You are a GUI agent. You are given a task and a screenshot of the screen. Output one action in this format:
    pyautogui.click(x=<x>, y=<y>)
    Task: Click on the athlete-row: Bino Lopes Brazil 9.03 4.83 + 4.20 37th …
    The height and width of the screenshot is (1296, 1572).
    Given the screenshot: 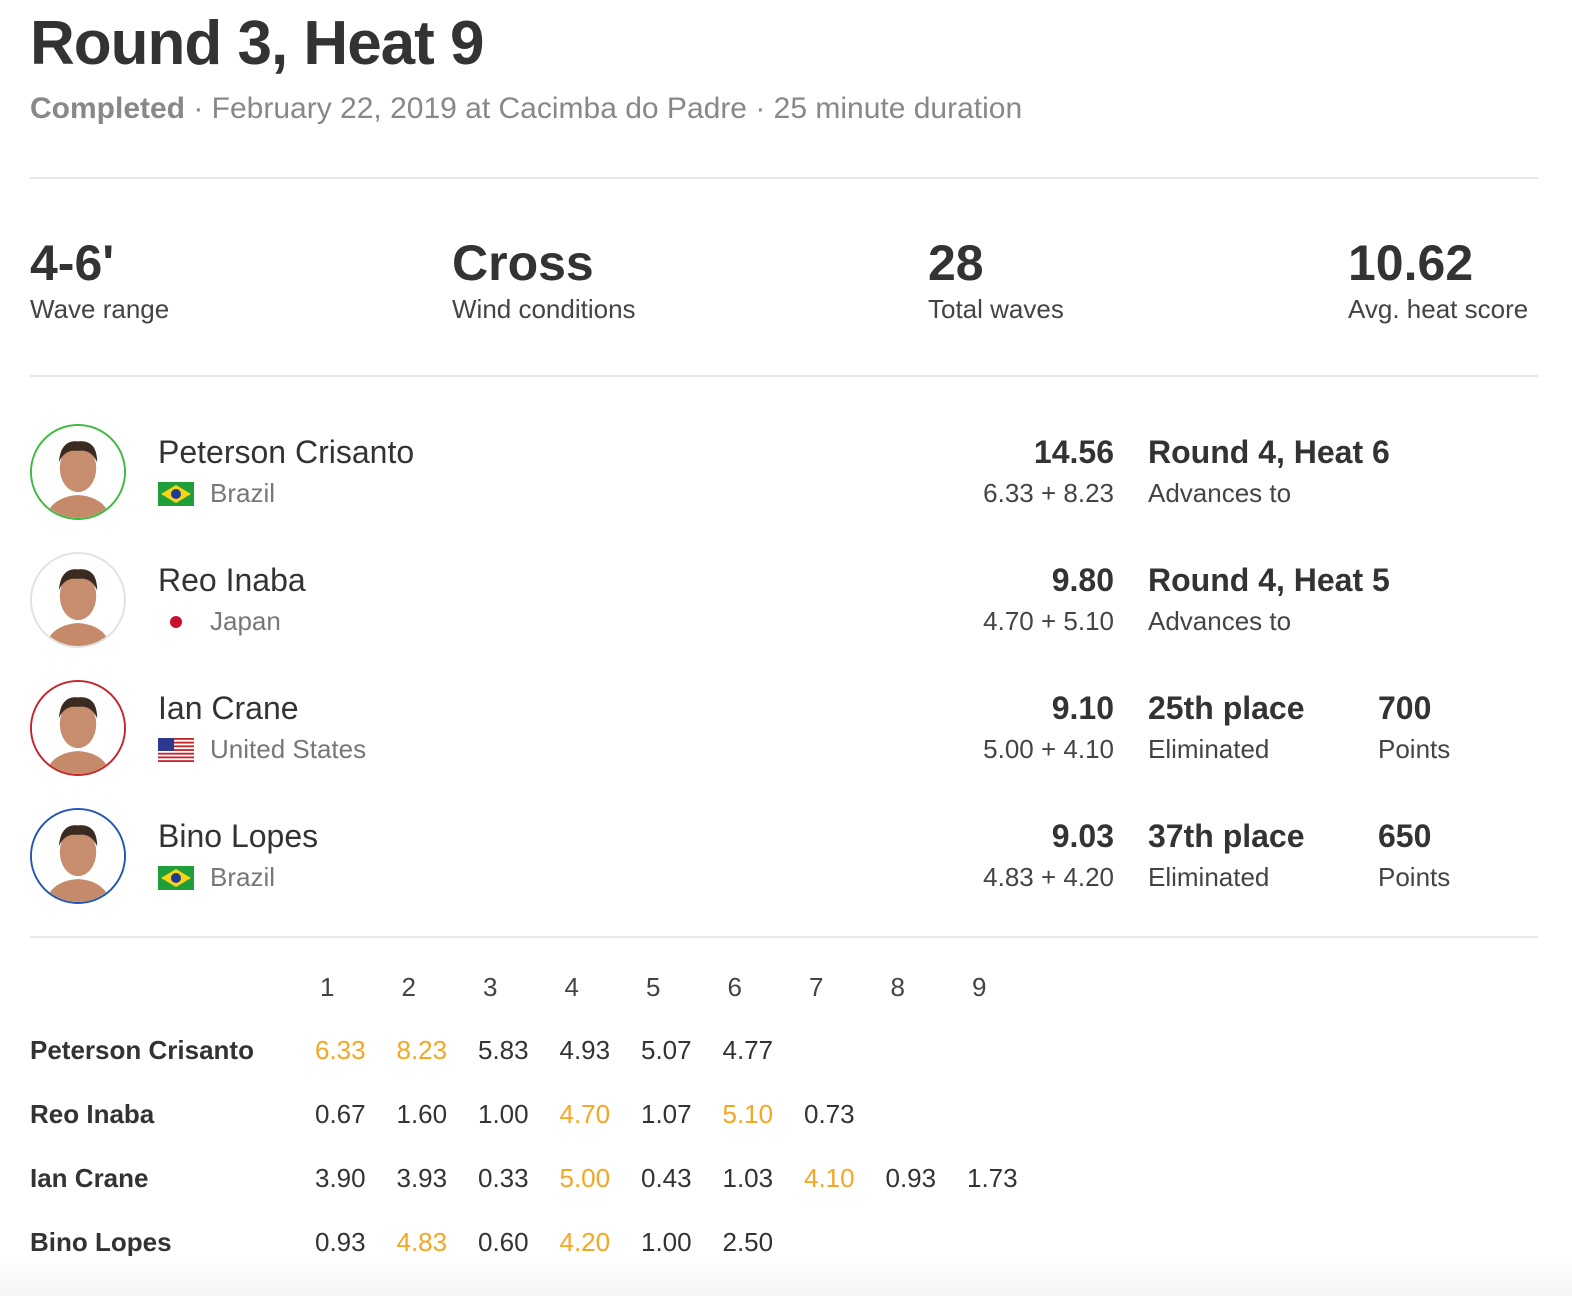 What is the action you would take?
    pyautogui.click(x=786, y=858)
    